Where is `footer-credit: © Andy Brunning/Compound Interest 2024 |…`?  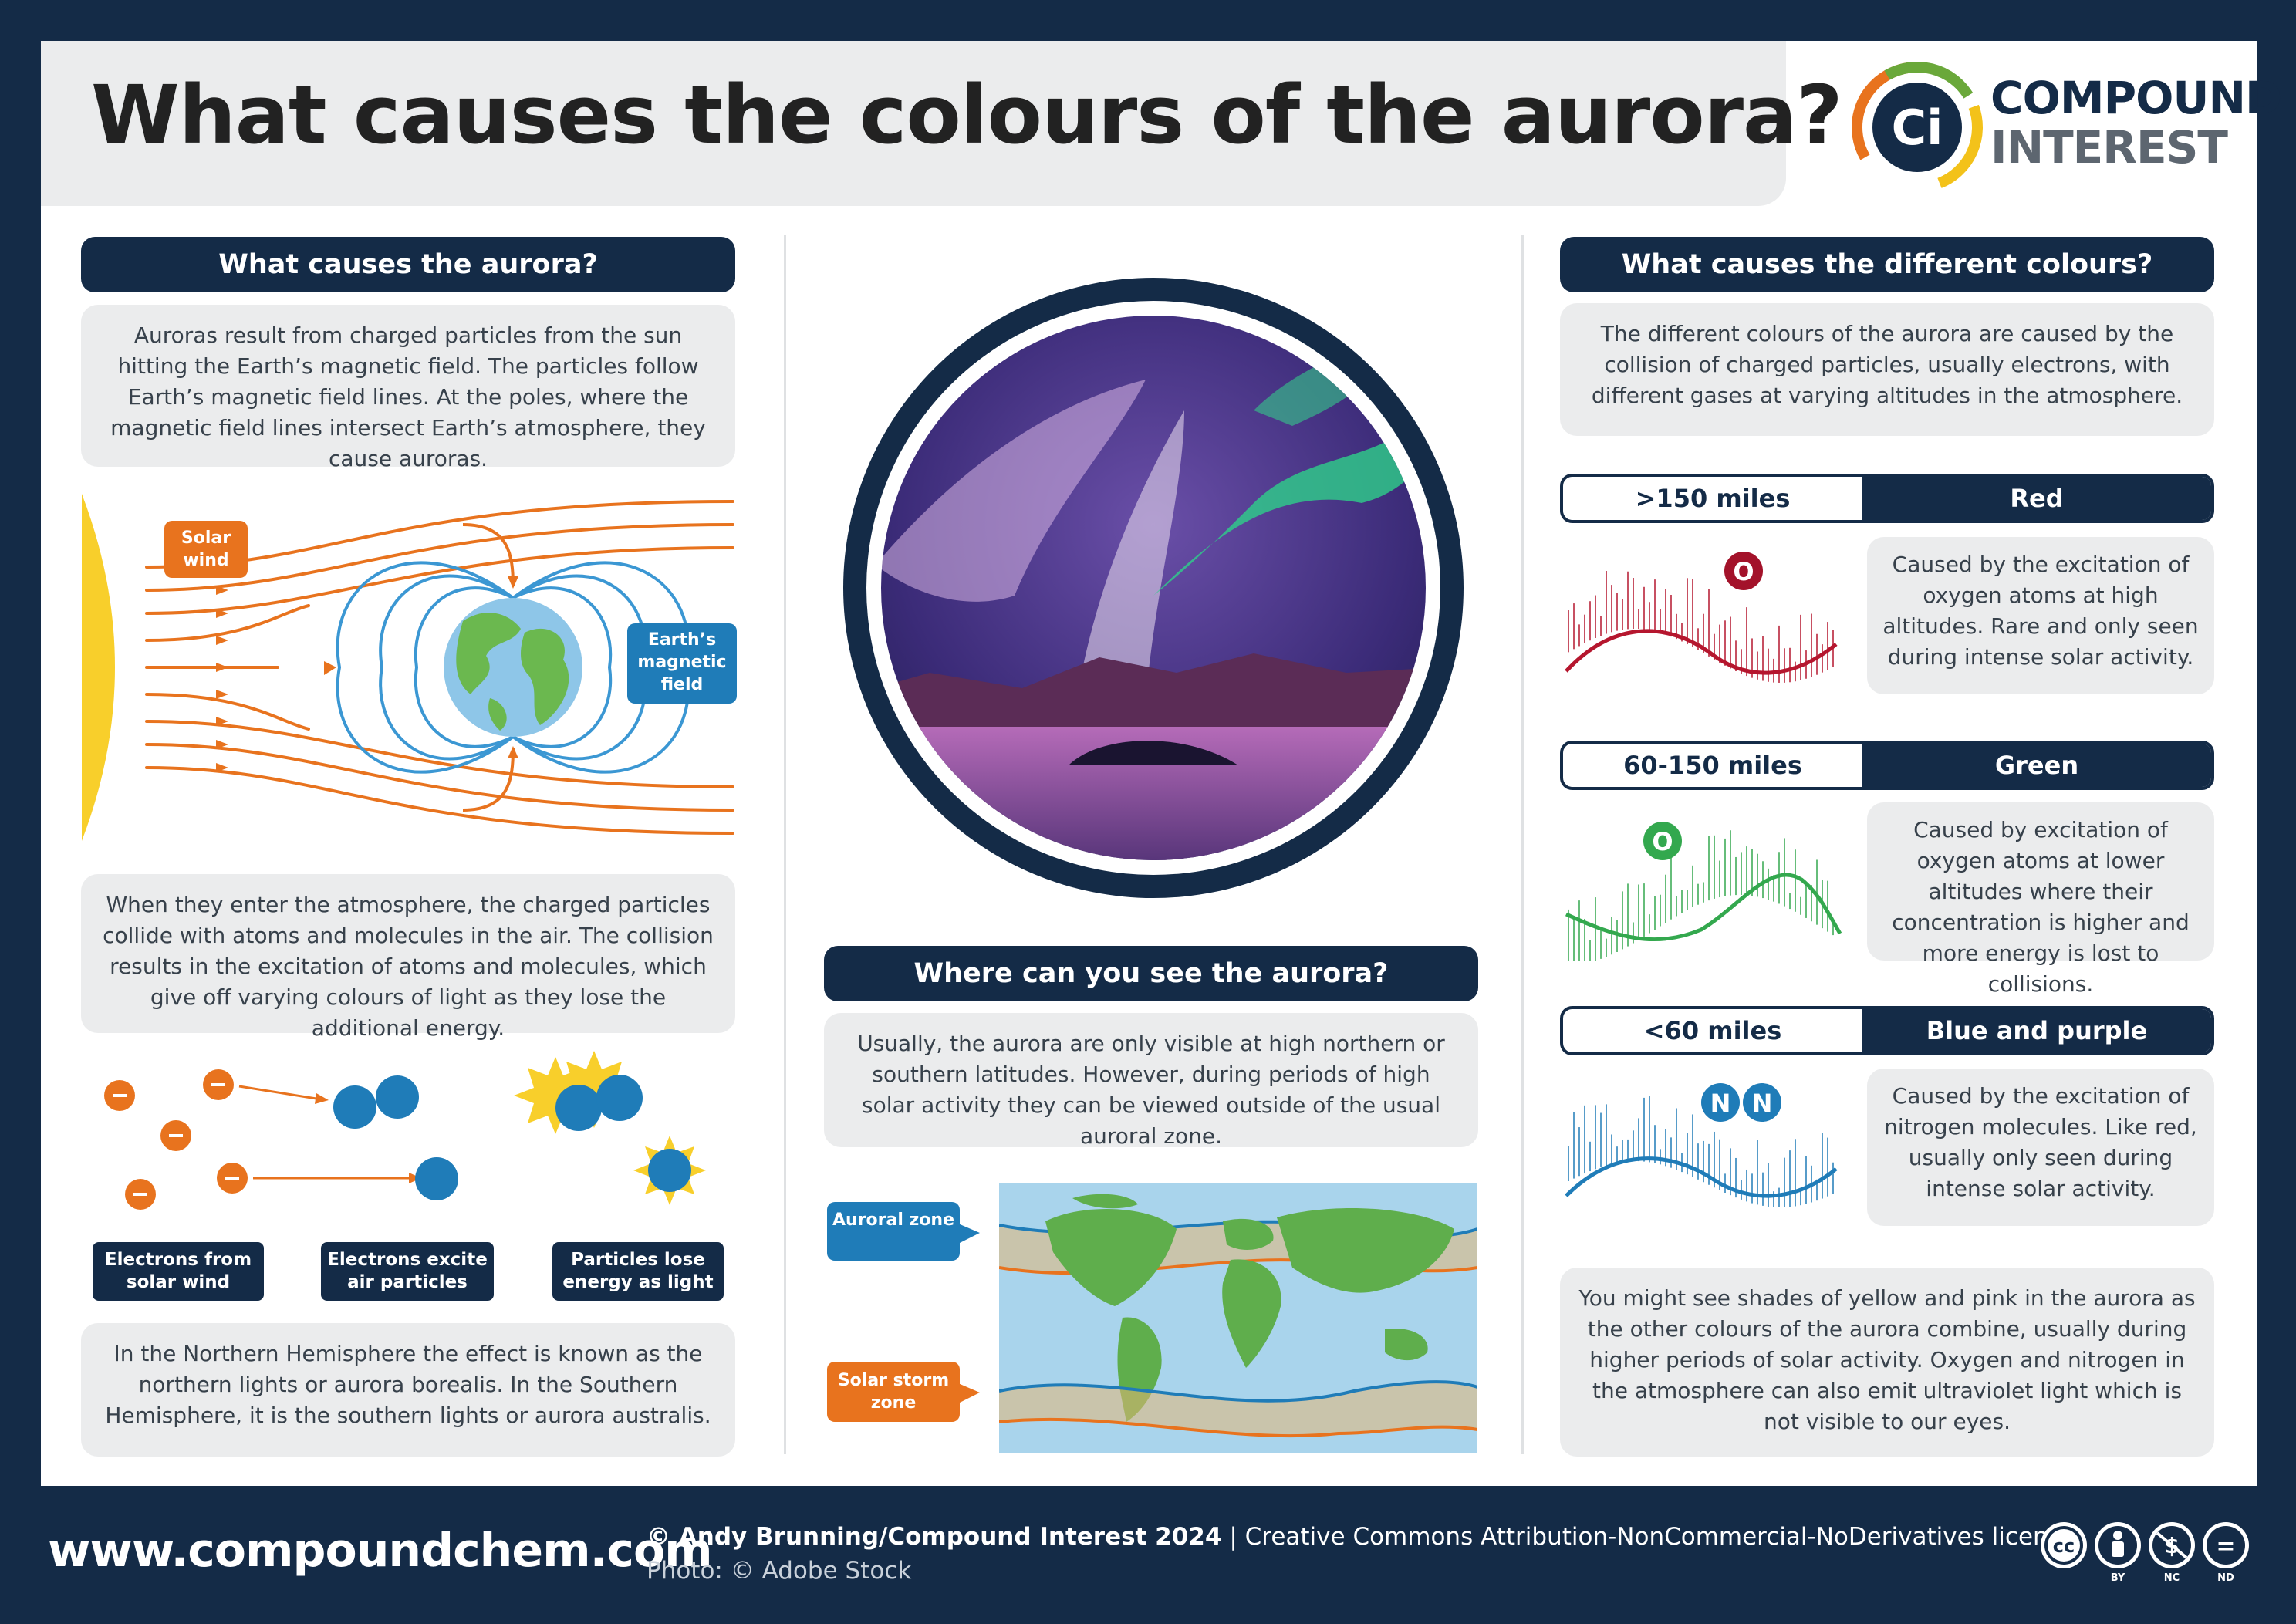 footer-credit: © Andy Brunning/Compound Interest 2024 |… is located at coordinates (1365, 1554).